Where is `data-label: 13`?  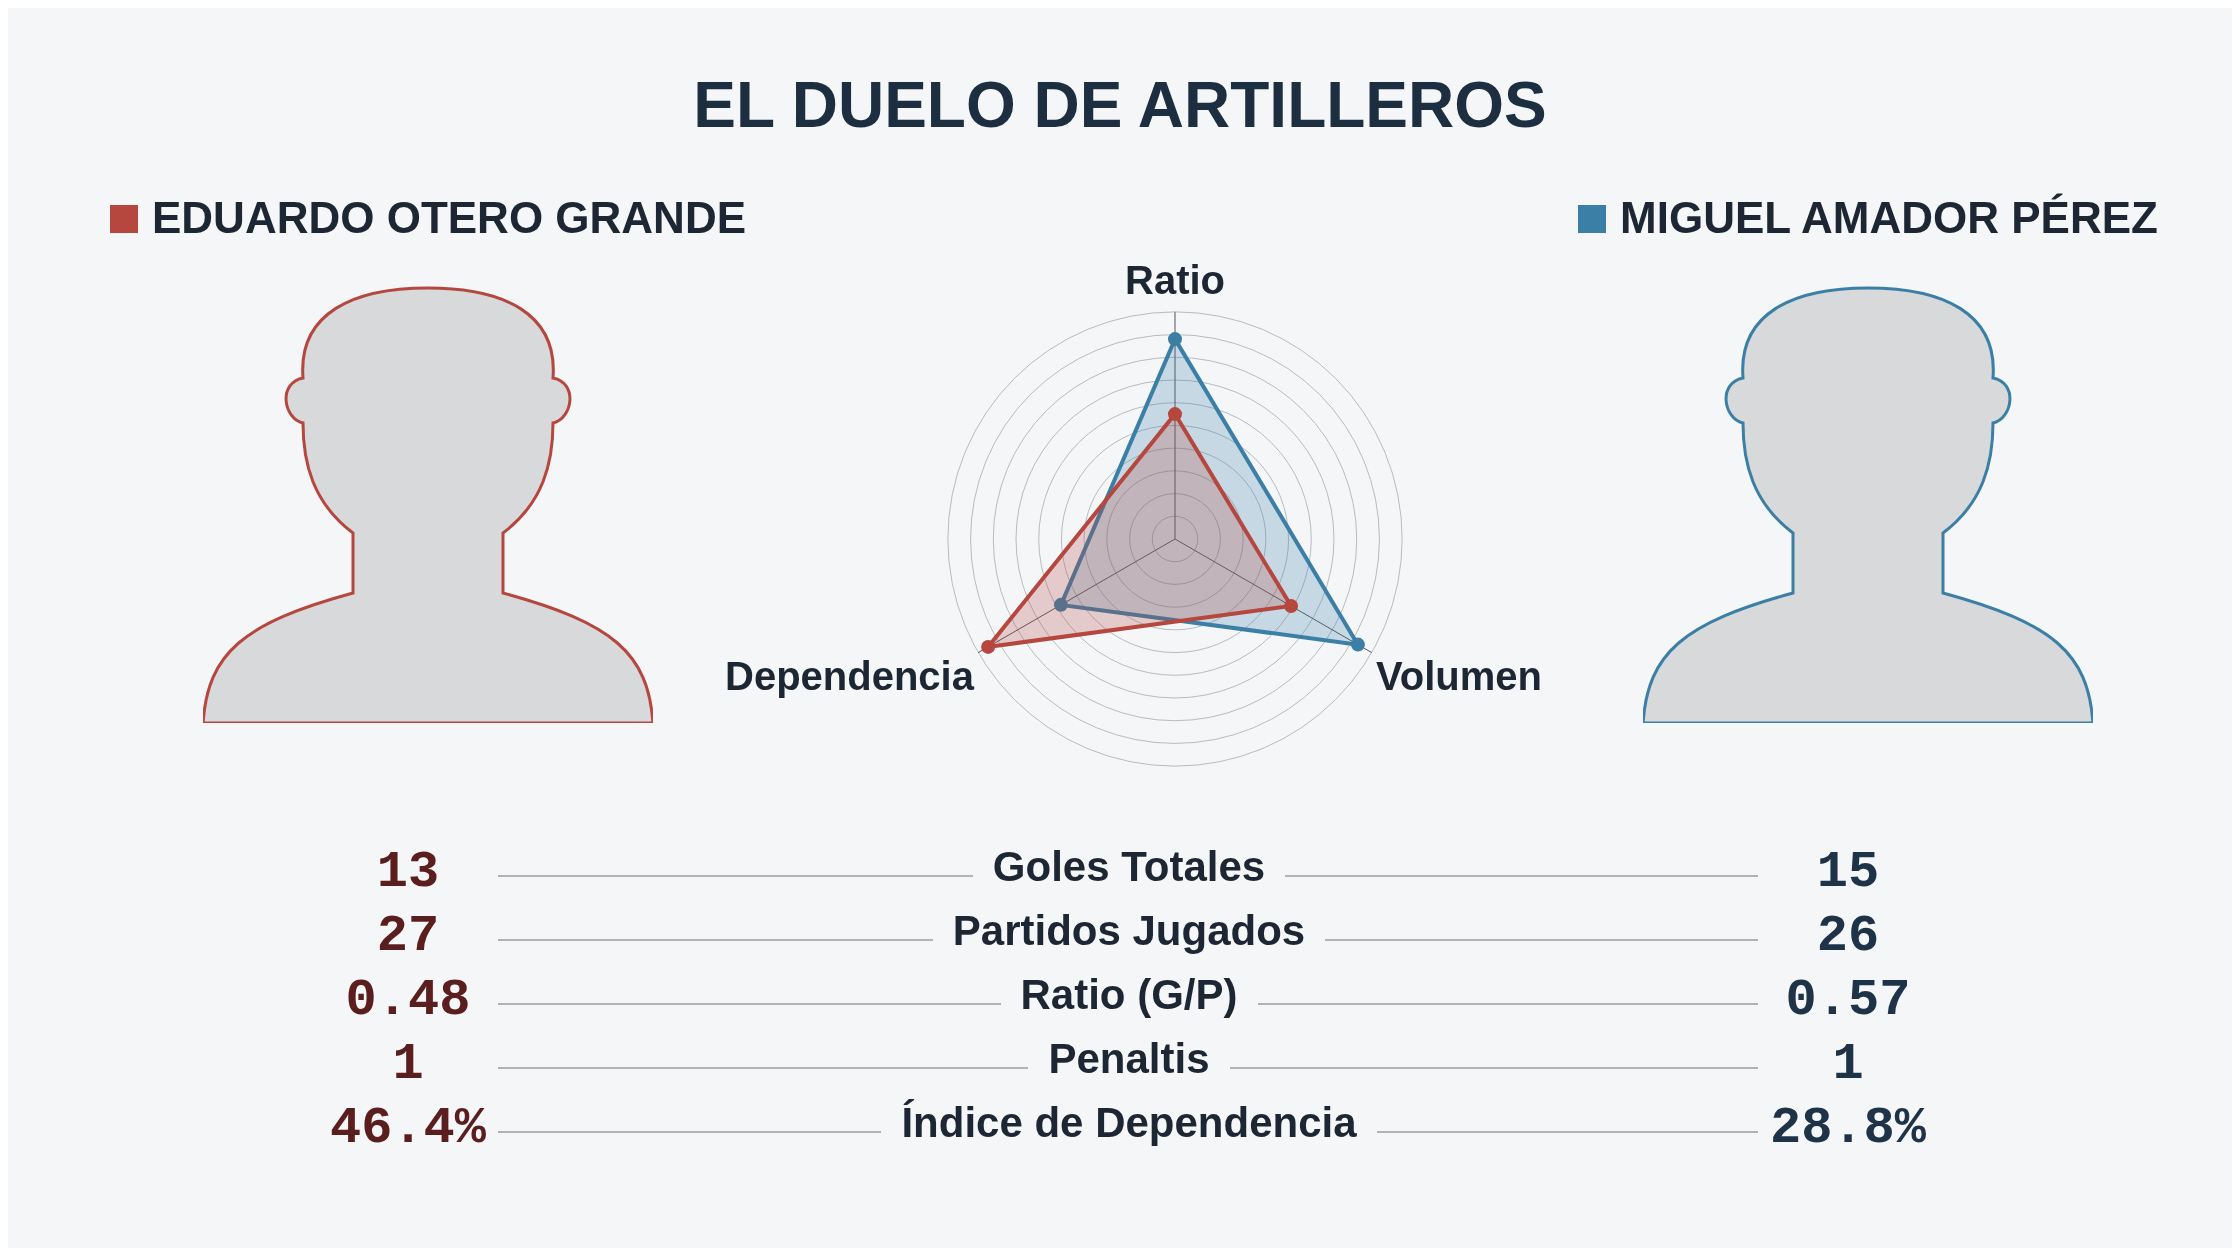 data-label: 13 is located at coordinates (408, 872).